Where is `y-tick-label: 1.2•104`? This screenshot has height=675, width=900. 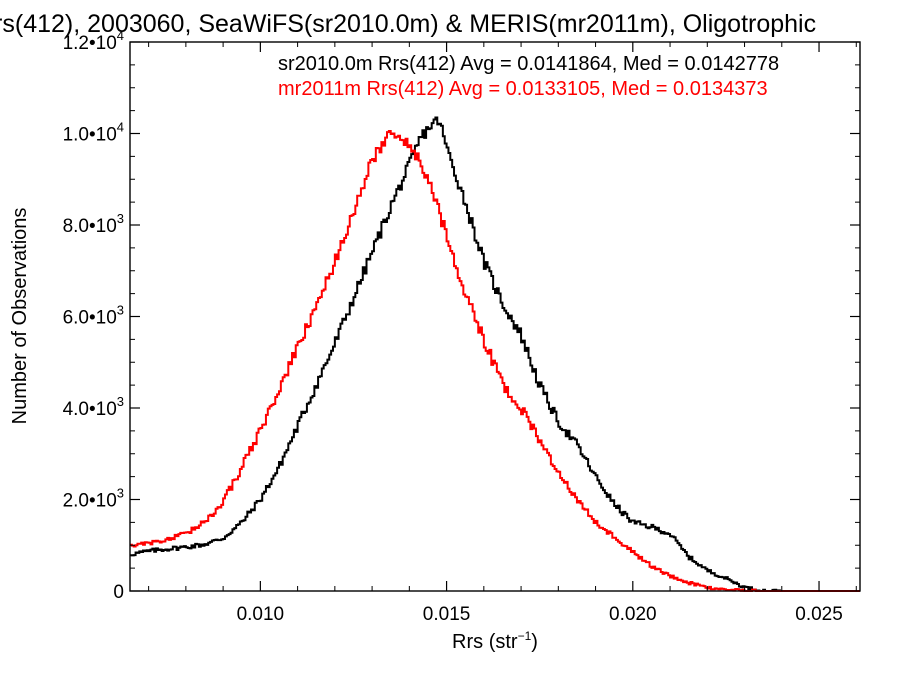 y-tick-label: 1.2•104 is located at coordinates (93, 41).